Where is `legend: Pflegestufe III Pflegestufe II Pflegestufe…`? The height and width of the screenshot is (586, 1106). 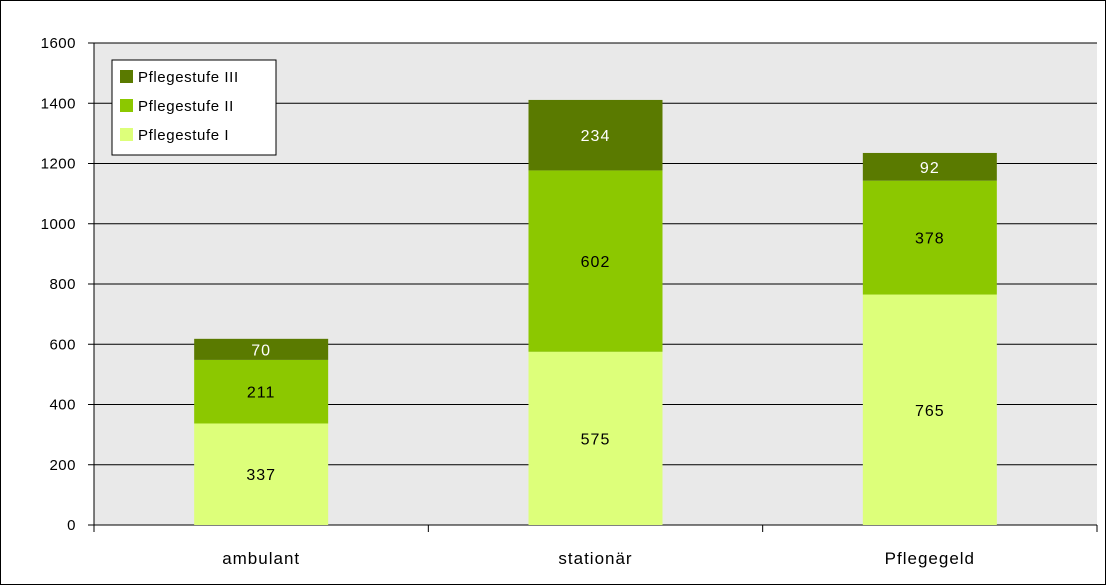 legend: Pflegestufe III Pflegestufe II Pflegestufe… is located at coordinates (194, 107).